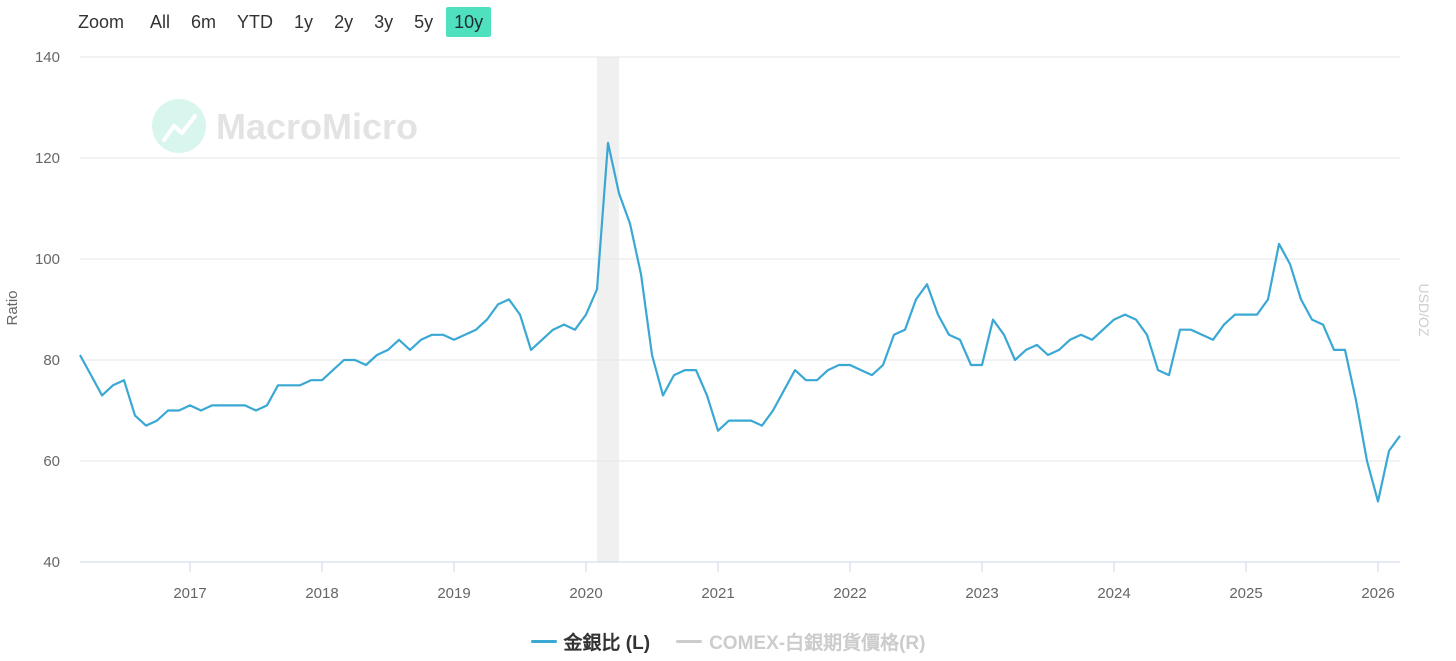 This screenshot has width=1456, height=661. Describe the element at coordinates (1113, 593) in the screenshot. I see `x-tick-label: 2024` at that location.